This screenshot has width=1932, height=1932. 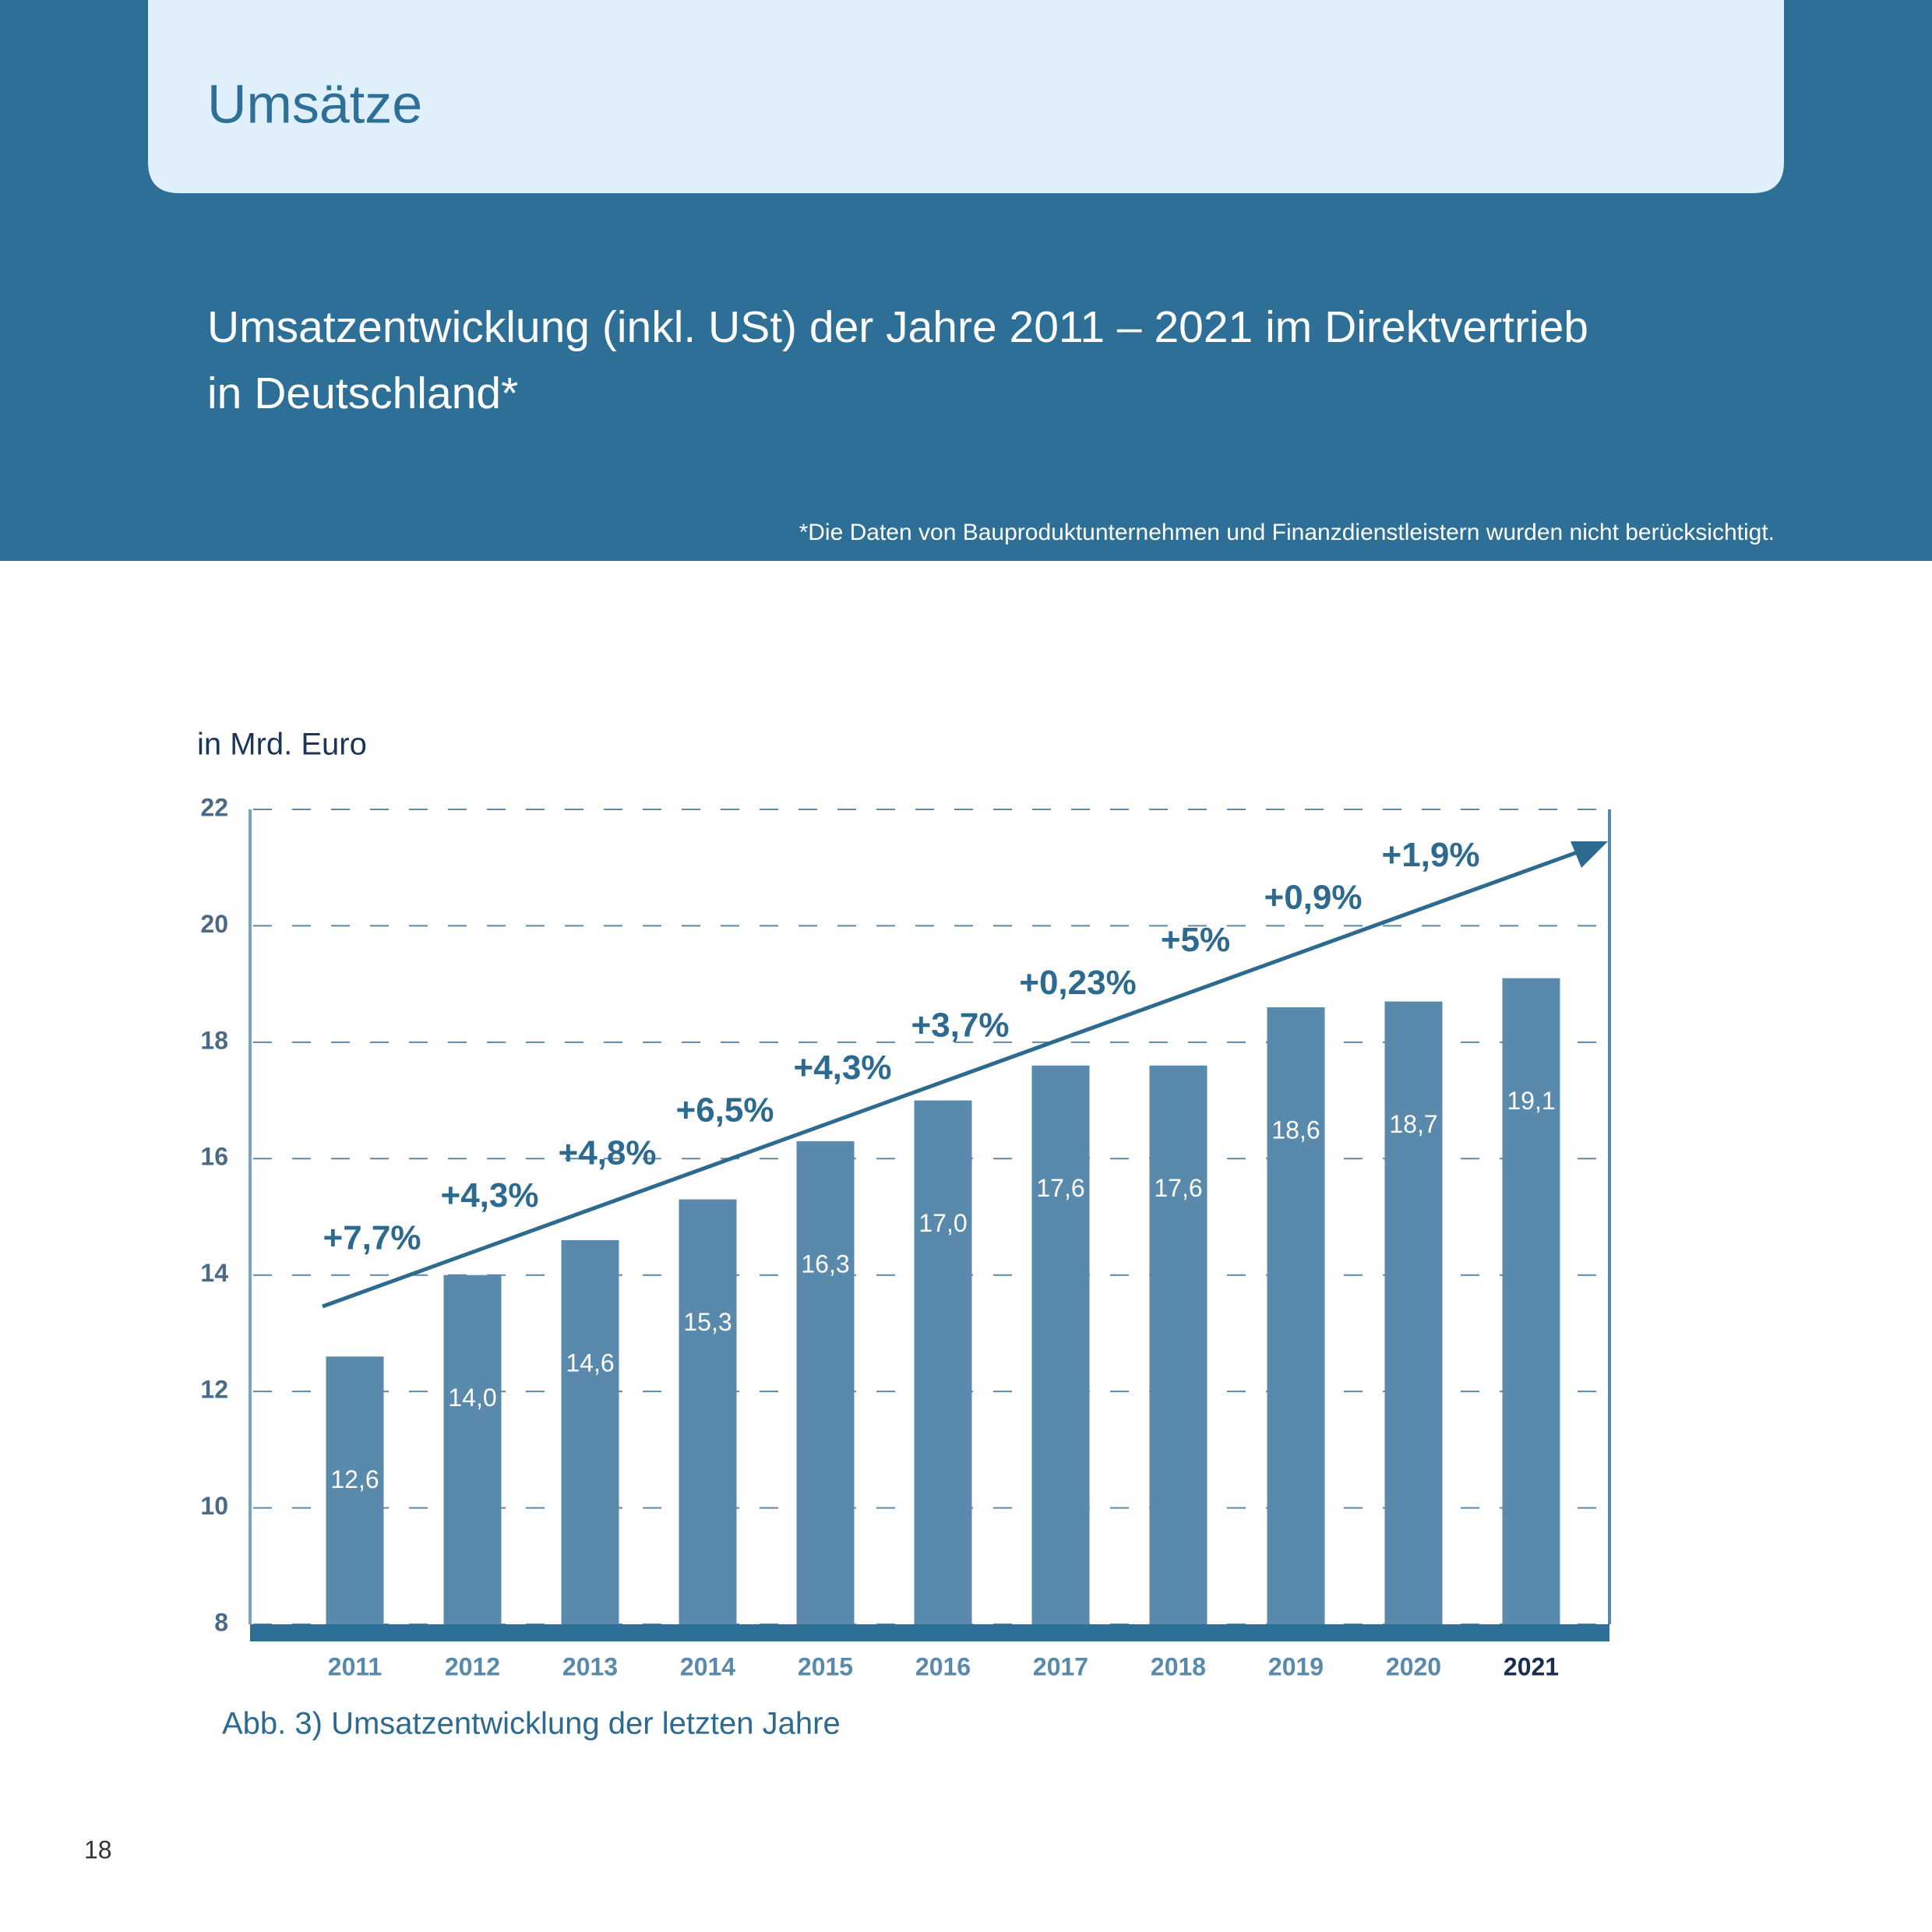 I want to click on title-line: in Deutschland*, so click(x=362, y=393).